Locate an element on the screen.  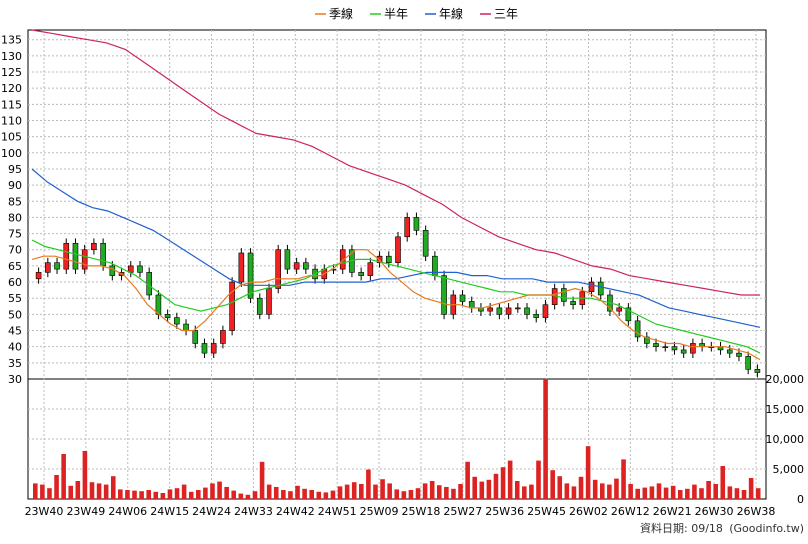
x-tick-label: 26W21 is located at coordinates (672, 511).